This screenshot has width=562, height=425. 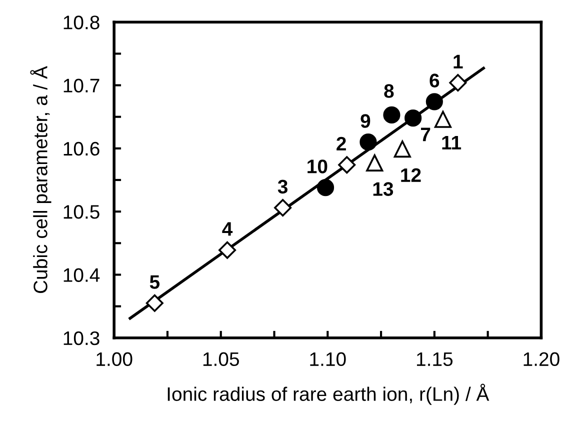 What do you see at coordinates (318, 167) in the screenshot?
I see `annotation: 10` at bounding box center [318, 167].